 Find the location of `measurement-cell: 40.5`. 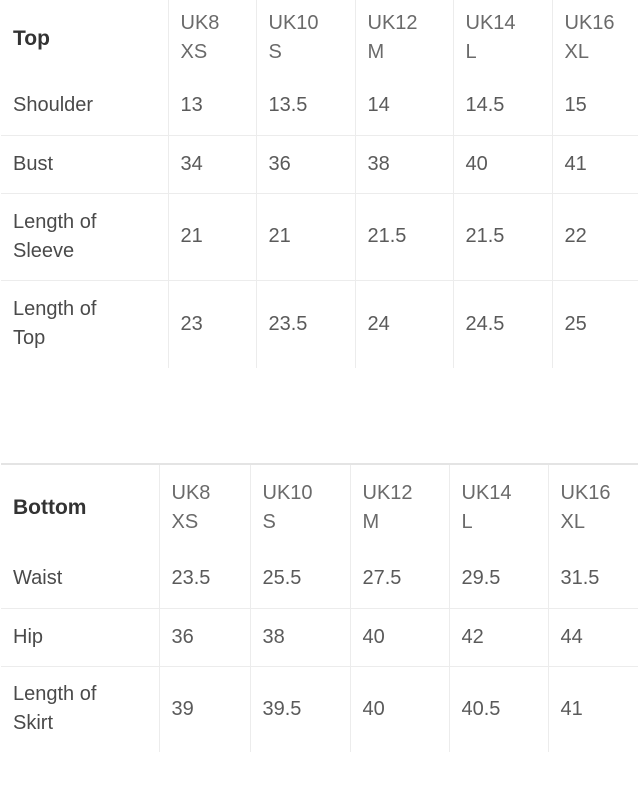

measurement-cell: 40.5 is located at coordinates (498, 709).